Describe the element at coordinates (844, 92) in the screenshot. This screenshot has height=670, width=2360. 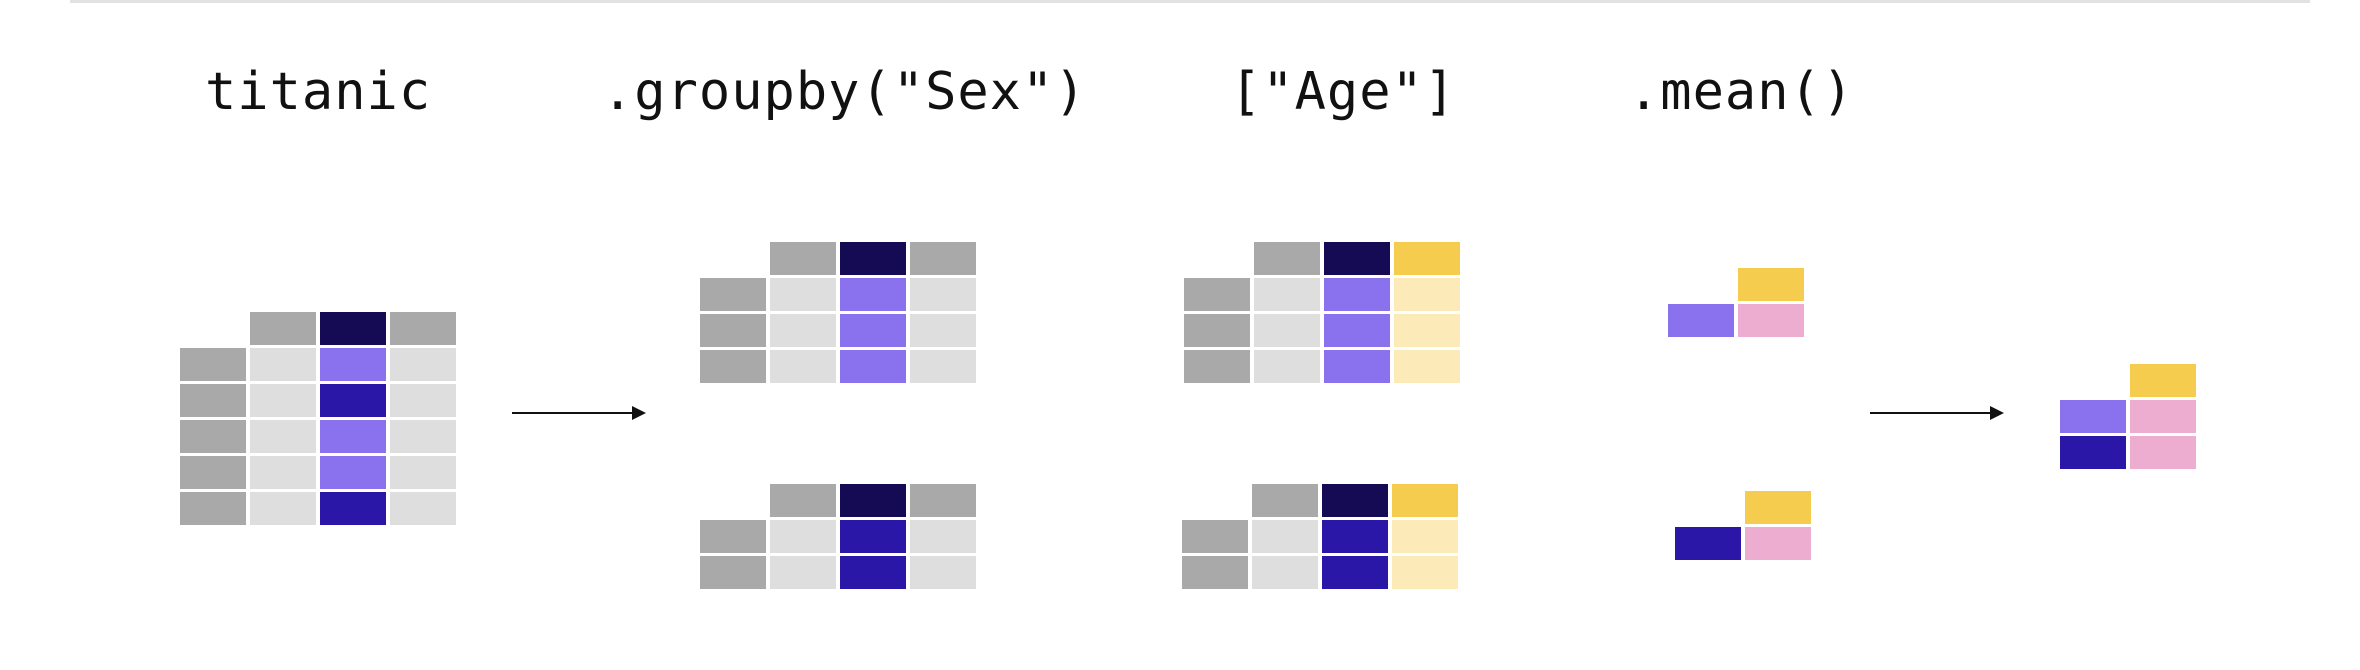
I see `label-groupby: .groupby("Sex")` at that location.